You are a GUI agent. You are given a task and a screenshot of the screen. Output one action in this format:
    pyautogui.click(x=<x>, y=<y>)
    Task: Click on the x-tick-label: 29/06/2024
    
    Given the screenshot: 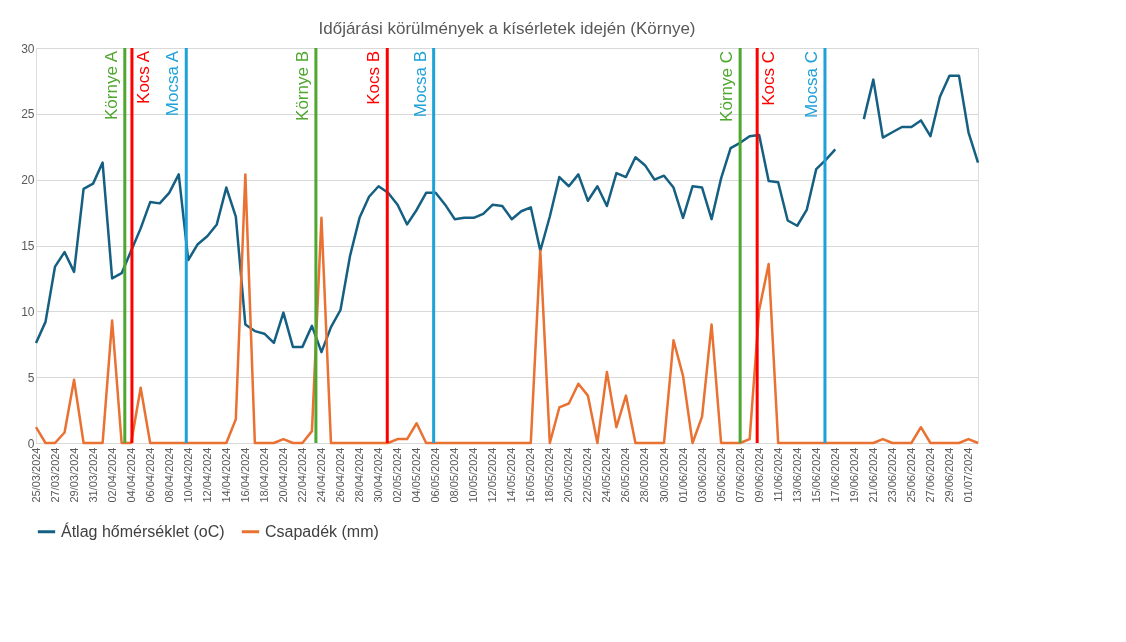 What is the action you would take?
    pyautogui.click(x=948, y=475)
    